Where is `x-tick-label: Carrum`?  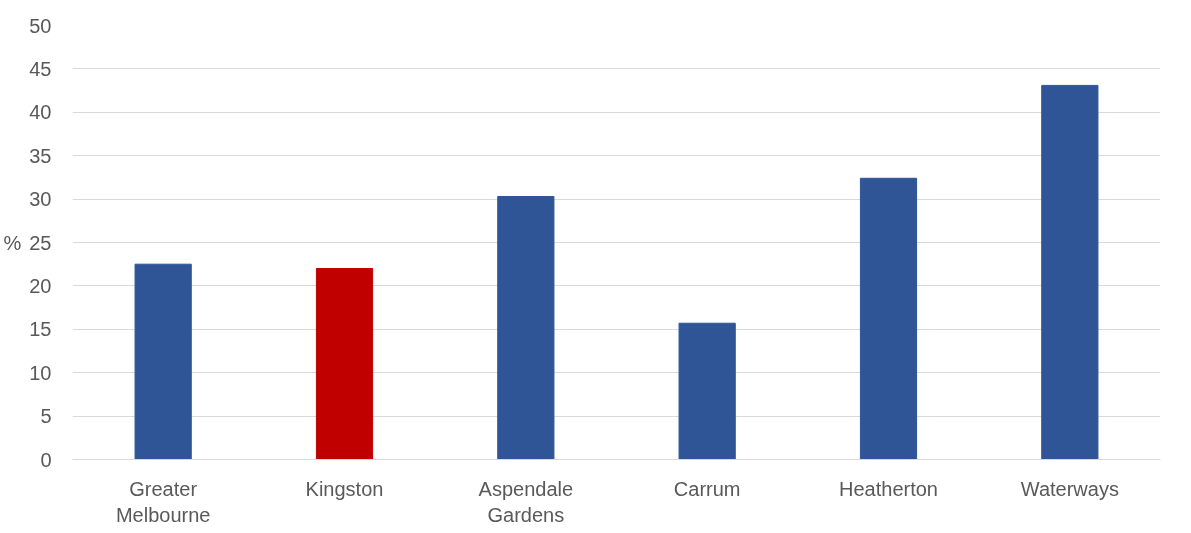
x-tick-label: Carrum is located at coordinates (707, 488).